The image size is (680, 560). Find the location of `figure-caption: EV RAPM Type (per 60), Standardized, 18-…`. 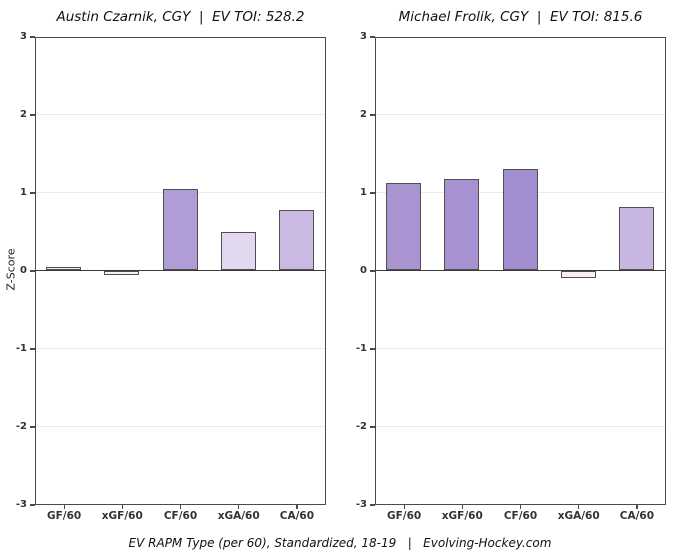

figure-caption: EV RAPM Type (per 60), Standardized, 18-… is located at coordinates (340, 543).